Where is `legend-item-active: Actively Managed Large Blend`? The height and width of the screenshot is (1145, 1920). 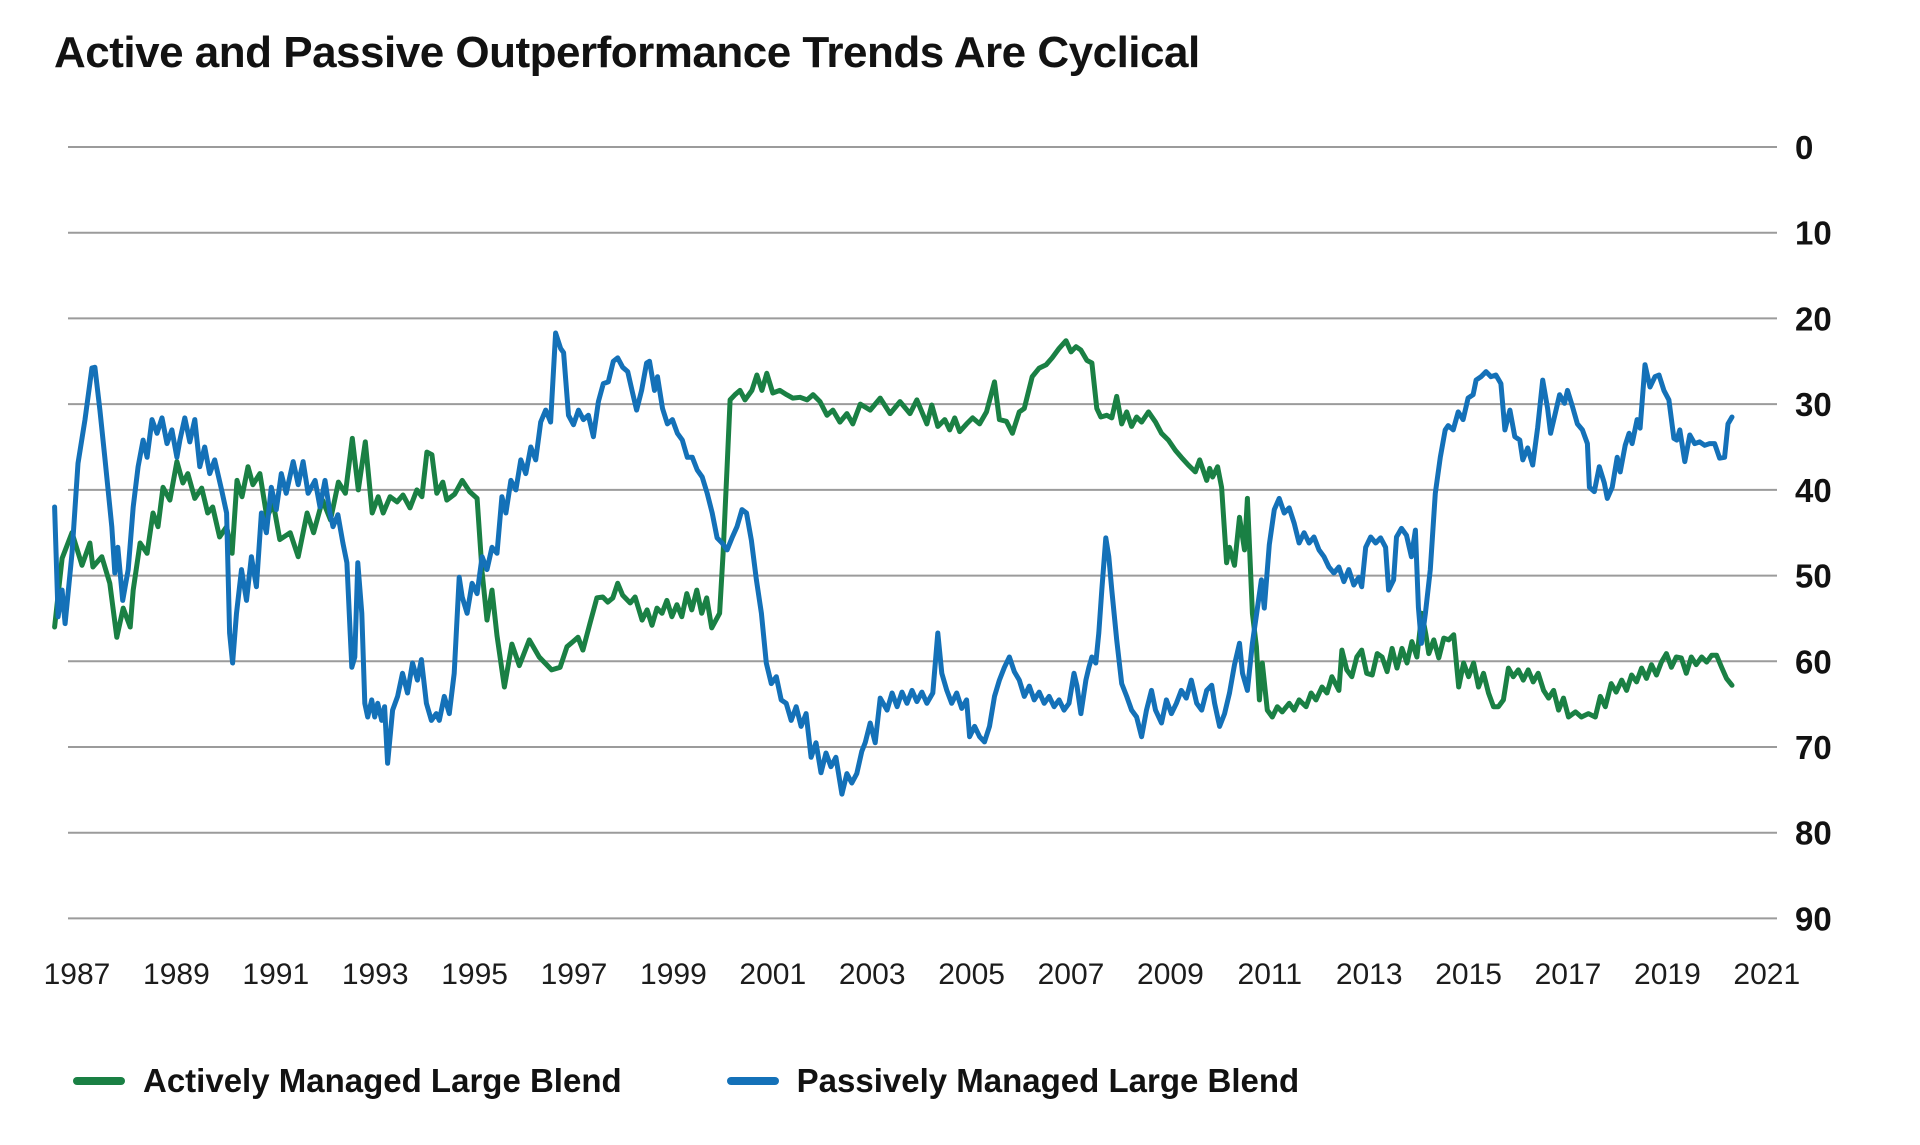 legend-item-active: Actively Managed Large Blend is located at coordinates (347, 1081).